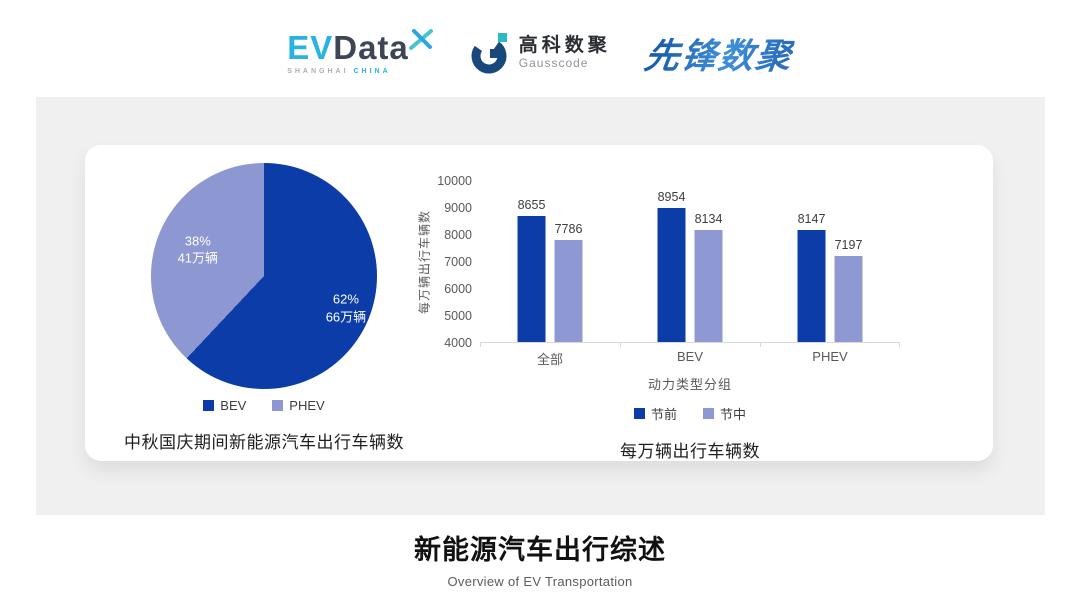  I want to click on evdata-tagline-shanghai: SHANGHAI, so click(318, 71).